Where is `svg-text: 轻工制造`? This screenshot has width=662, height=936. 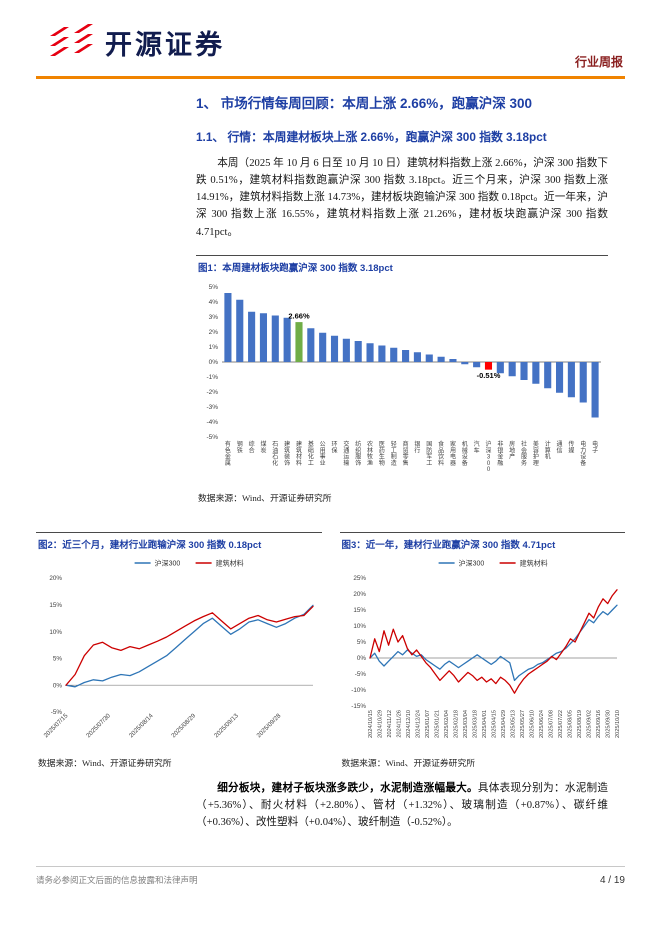 svg-text: 轻工制造 is located at coordinates (394, 453).